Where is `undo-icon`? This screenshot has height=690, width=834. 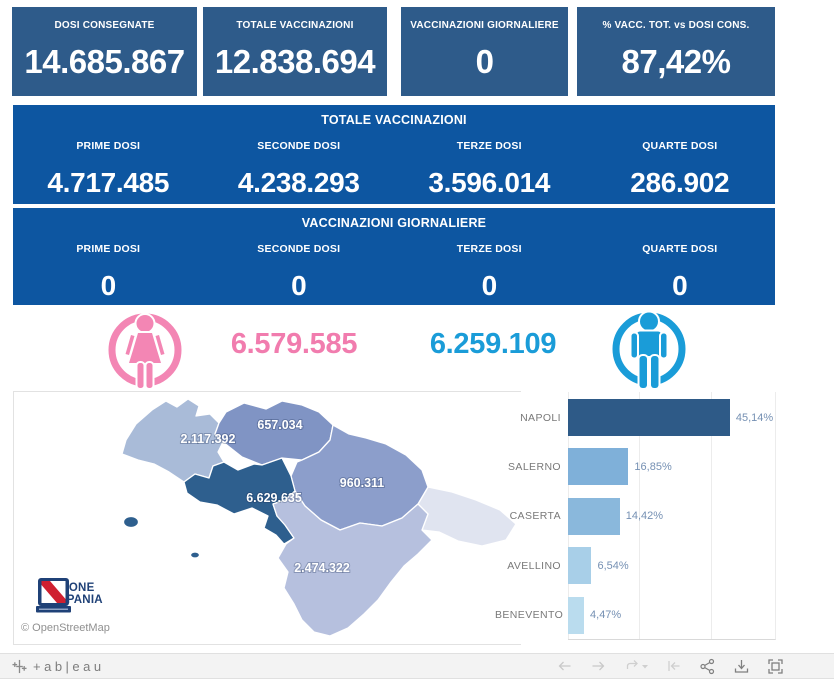
undo-icon is located at coordinates (564, 666).